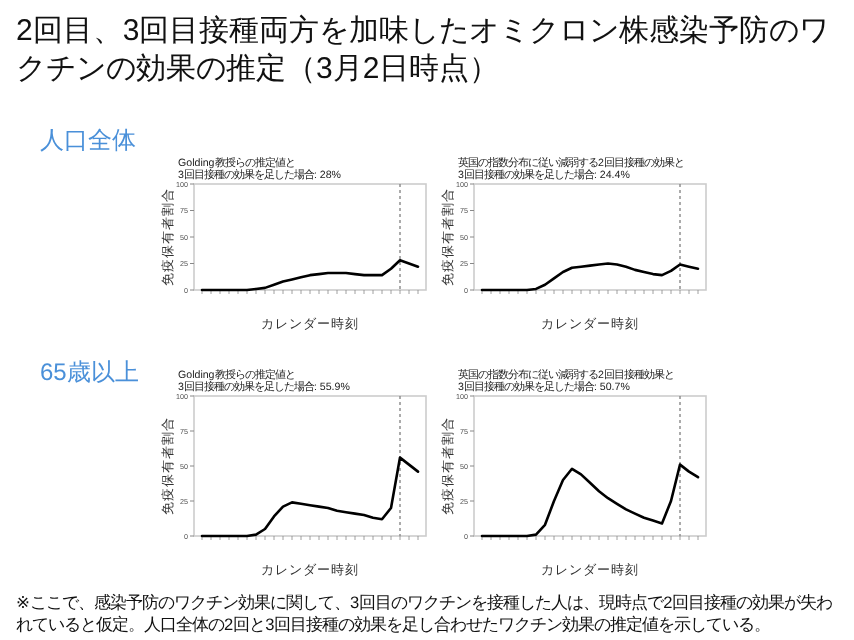 This screenshot has width=854, height=640. I want to click on text: 人口全体, so click(88, 141).